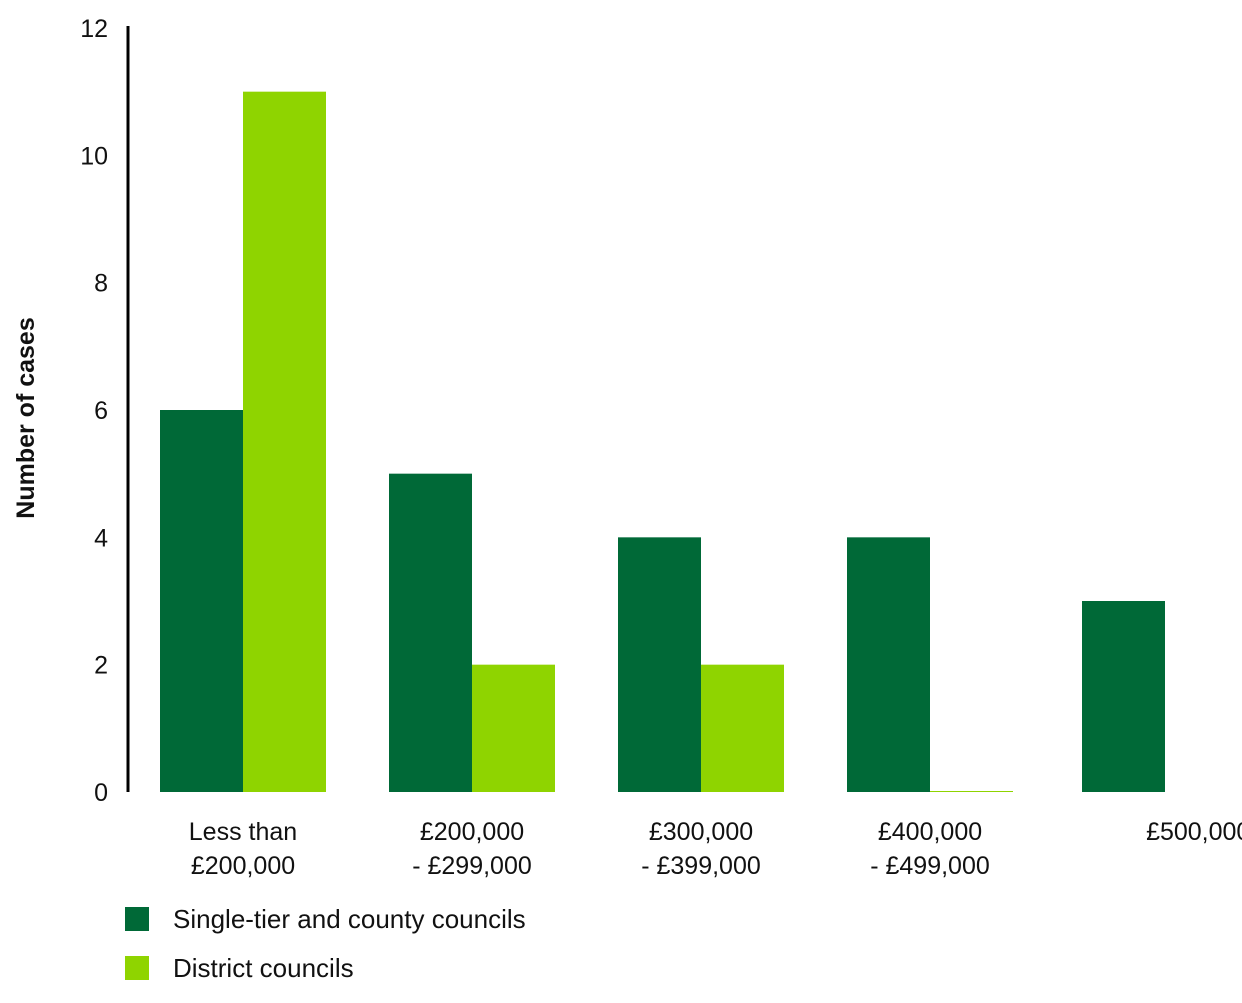  What do you see at coordinates (101, 793) in the screenshot?
I see `y-tick-label: 0` at bounding box center [101, 793].